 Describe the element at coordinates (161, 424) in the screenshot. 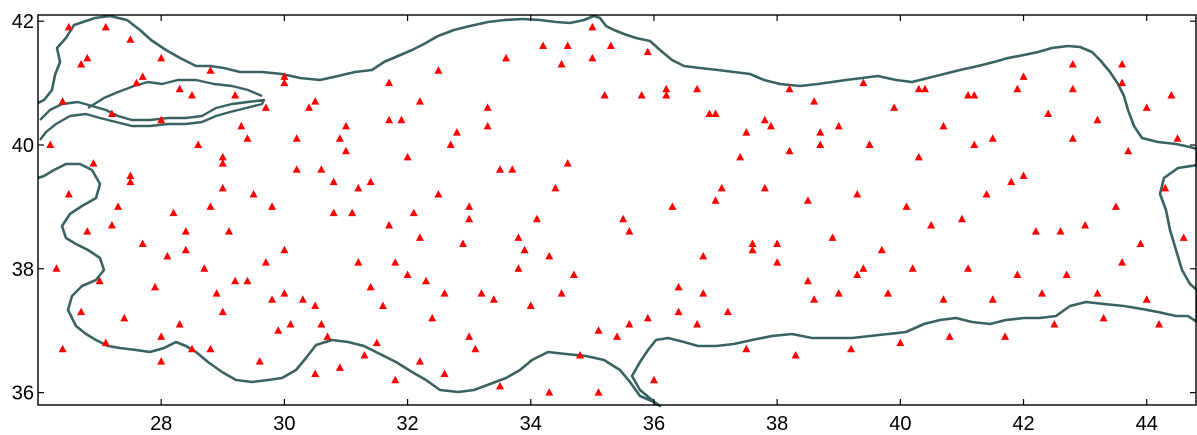

I see `x-tick-label: 28` at that location.